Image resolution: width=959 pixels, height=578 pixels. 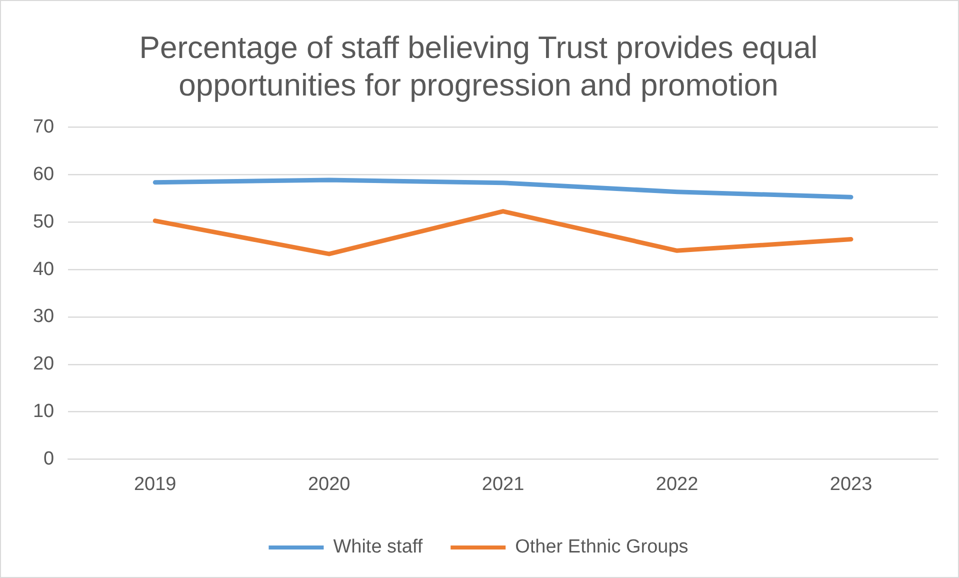 I want to click on y-tick-label: 60, so click(x=43, y=175).